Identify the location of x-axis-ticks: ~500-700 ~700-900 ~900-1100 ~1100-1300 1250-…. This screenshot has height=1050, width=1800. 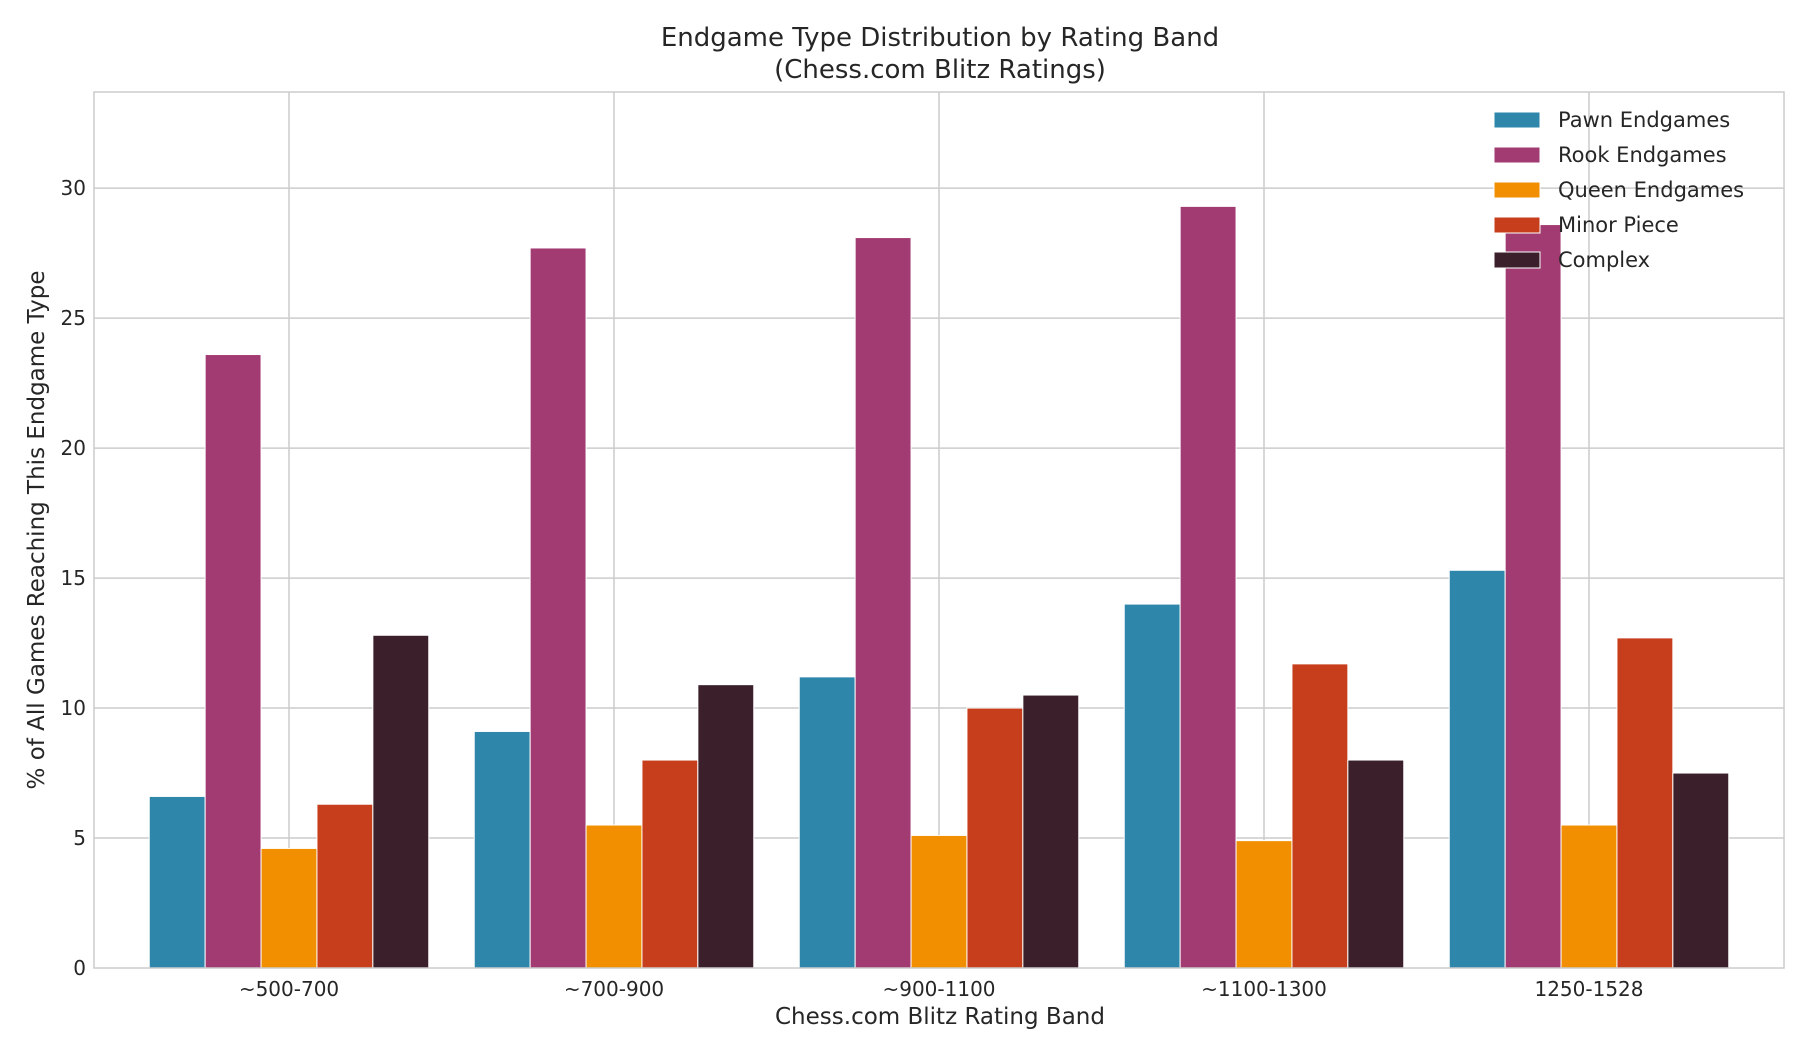
(941, 989).